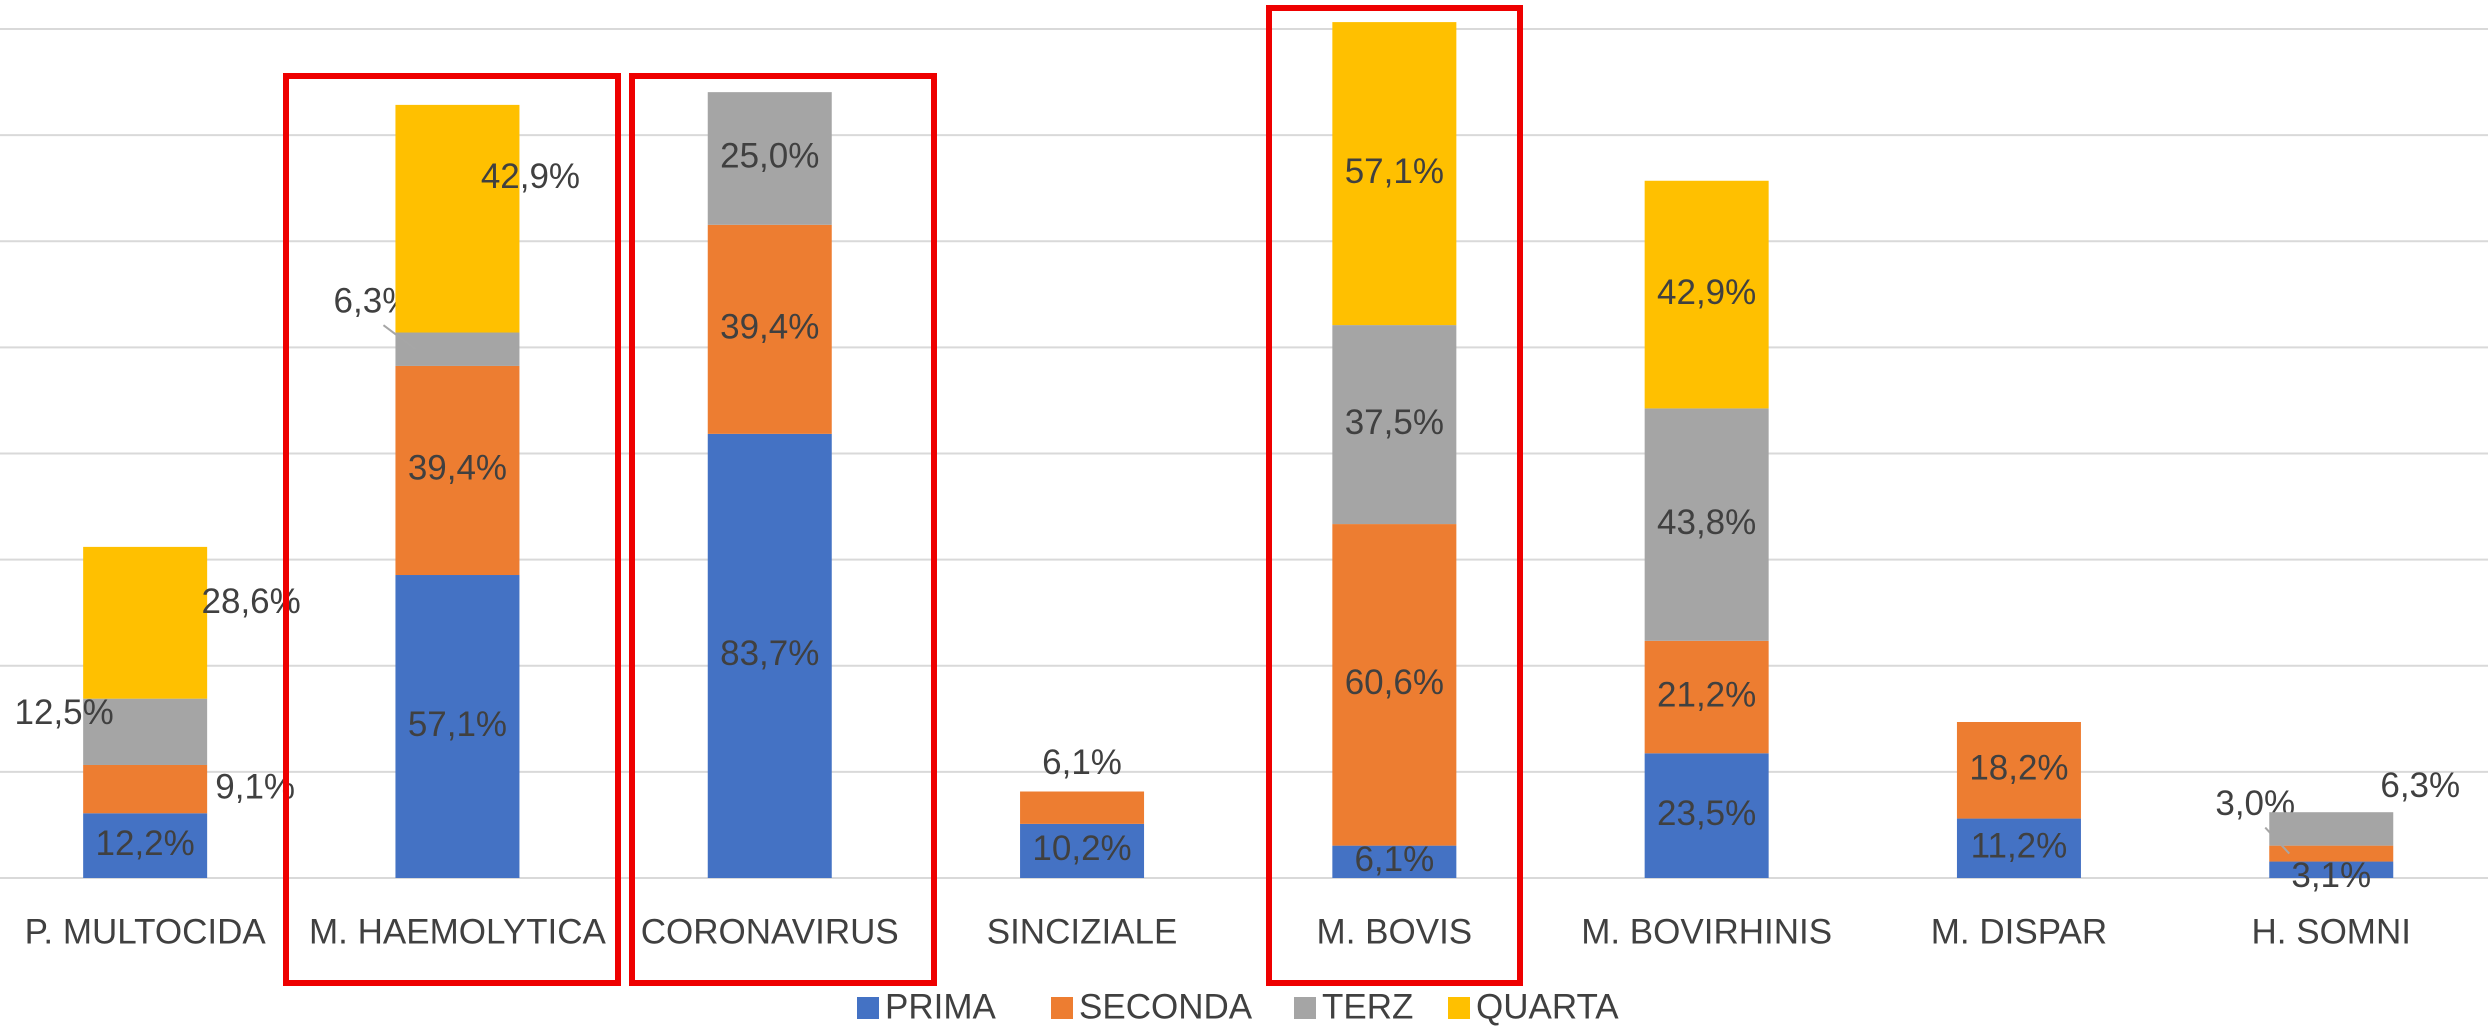  What do you see at coordinates (1706, 931) in the screenshot?
I see `x-tick-label: M. BOVIRHINIS` at bounding box center [1706, 931].